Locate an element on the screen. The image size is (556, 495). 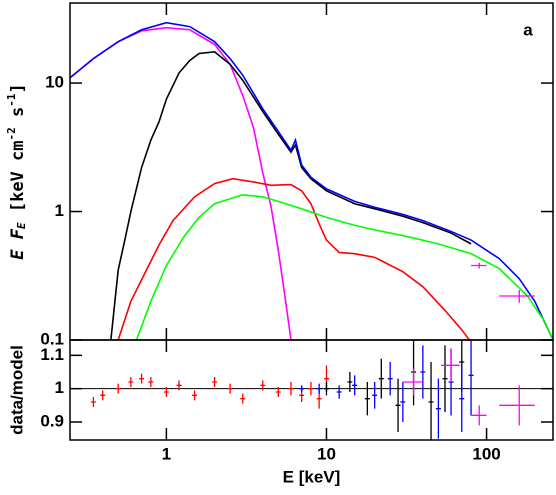
x-tick-label: 1 is located at coordinates (166, 453).